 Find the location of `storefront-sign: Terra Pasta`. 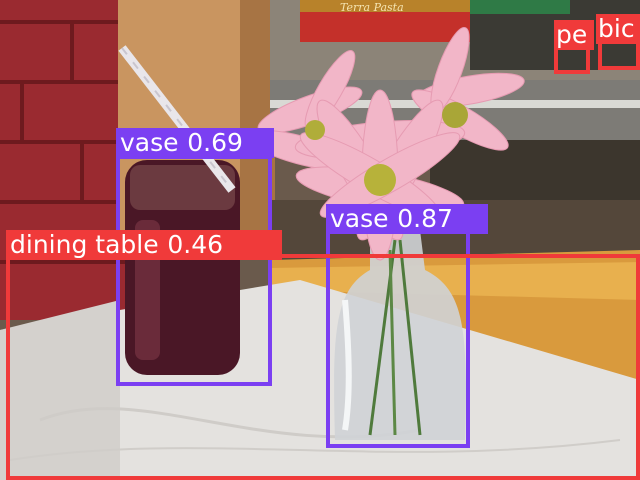

storefront-sign: Terra Pasta is located at coordinates (372, 7).